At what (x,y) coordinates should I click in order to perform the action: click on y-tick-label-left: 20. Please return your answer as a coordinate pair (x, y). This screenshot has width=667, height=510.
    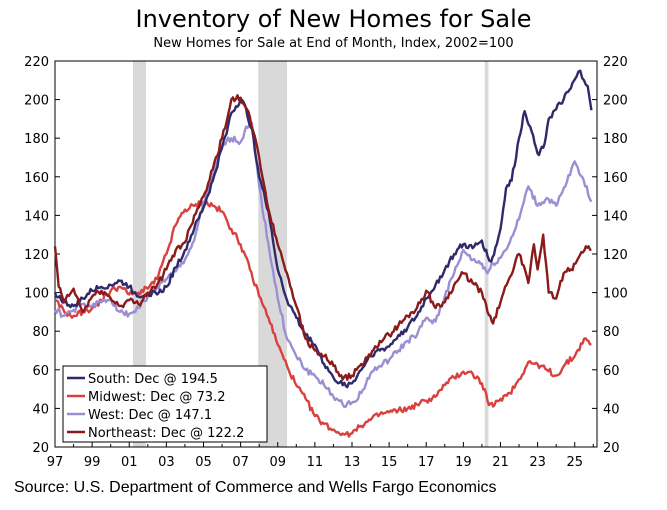
    Looking at the image, I should click on (40, 448).